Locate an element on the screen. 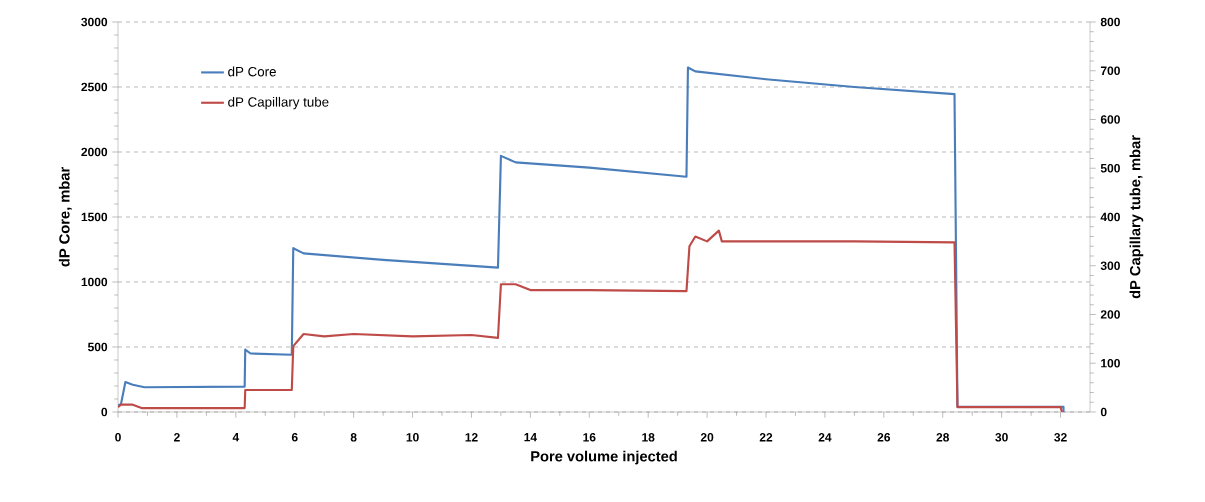 This screenshot has height=502, width=1205. x-axis-title: Pore volume injected is located at coordinates (604, 457).